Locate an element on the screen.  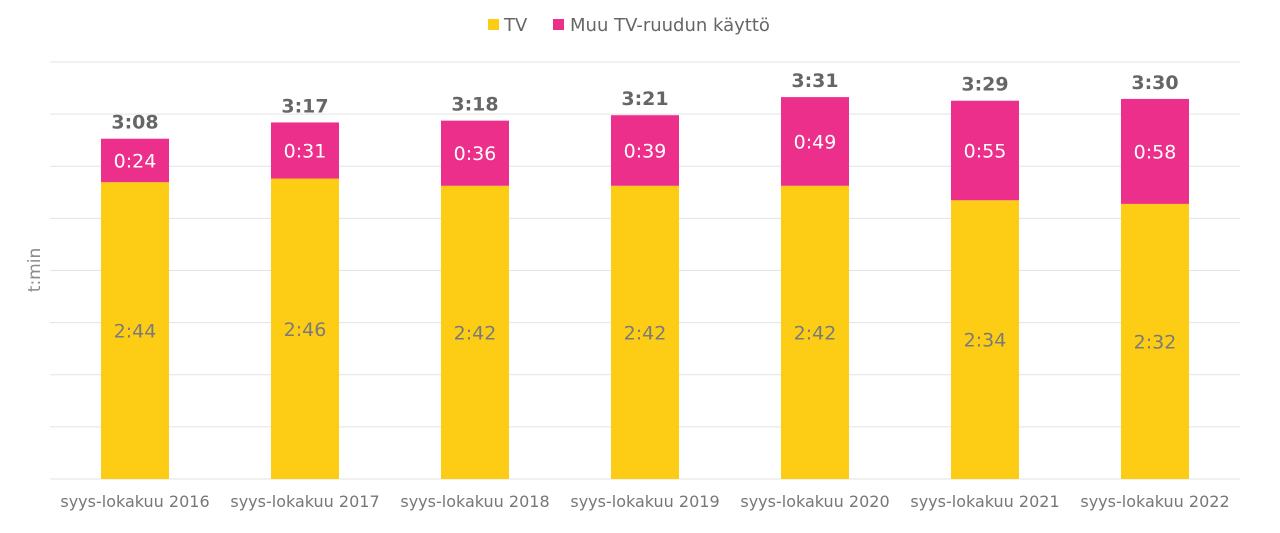
x-tick-label: syys-lokakuu 2020 is located at coordinates (814, 501).